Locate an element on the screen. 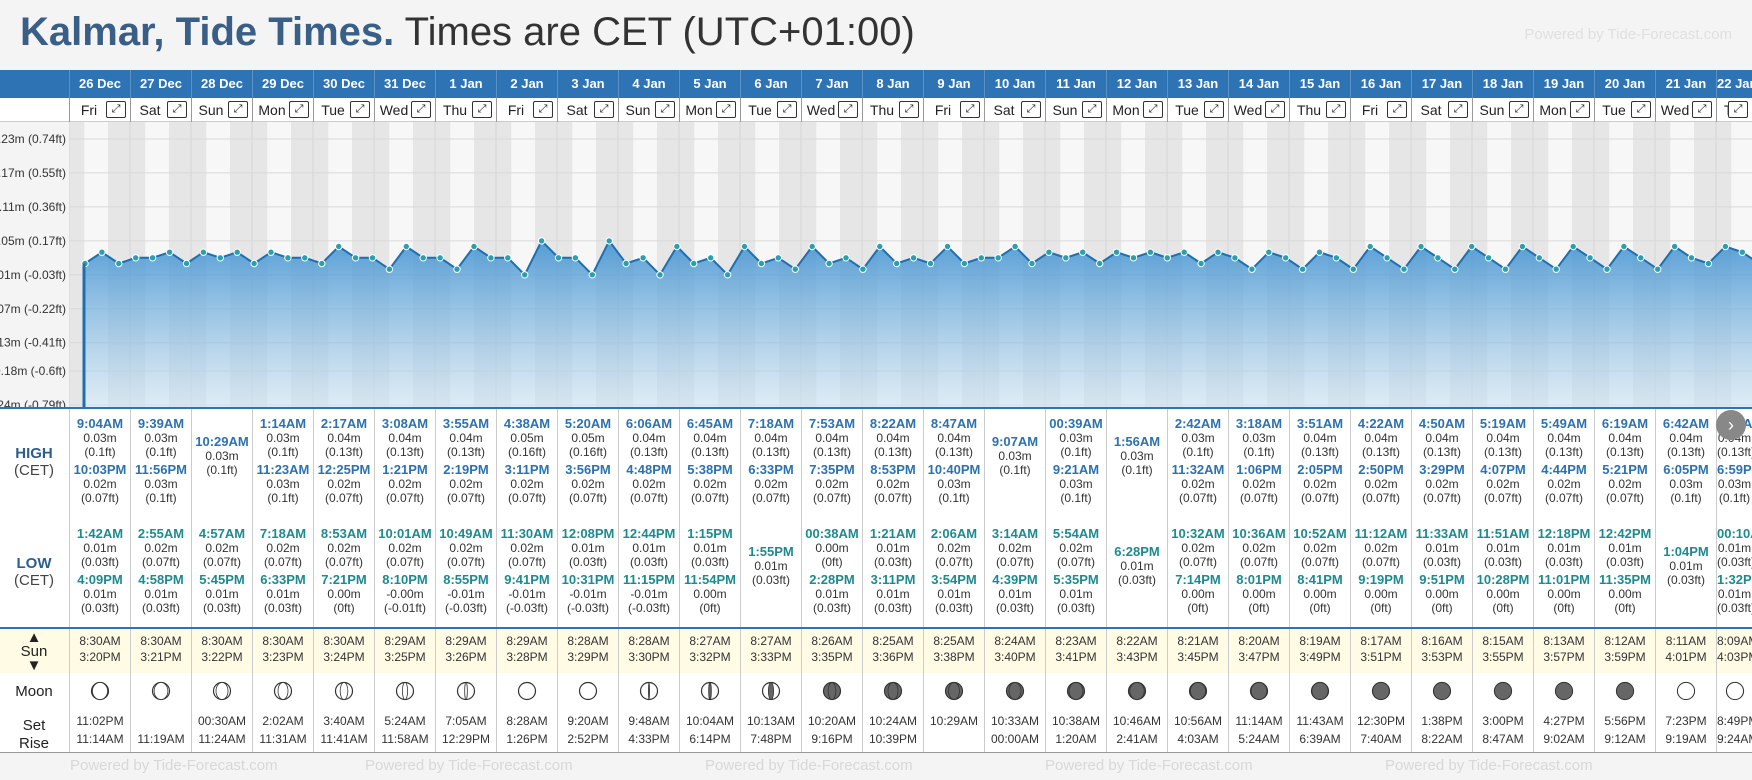 This screenshot has width=1752, height=780. sun-cell: 8:29AM 3:25PM is located at coordinates (404, 651).